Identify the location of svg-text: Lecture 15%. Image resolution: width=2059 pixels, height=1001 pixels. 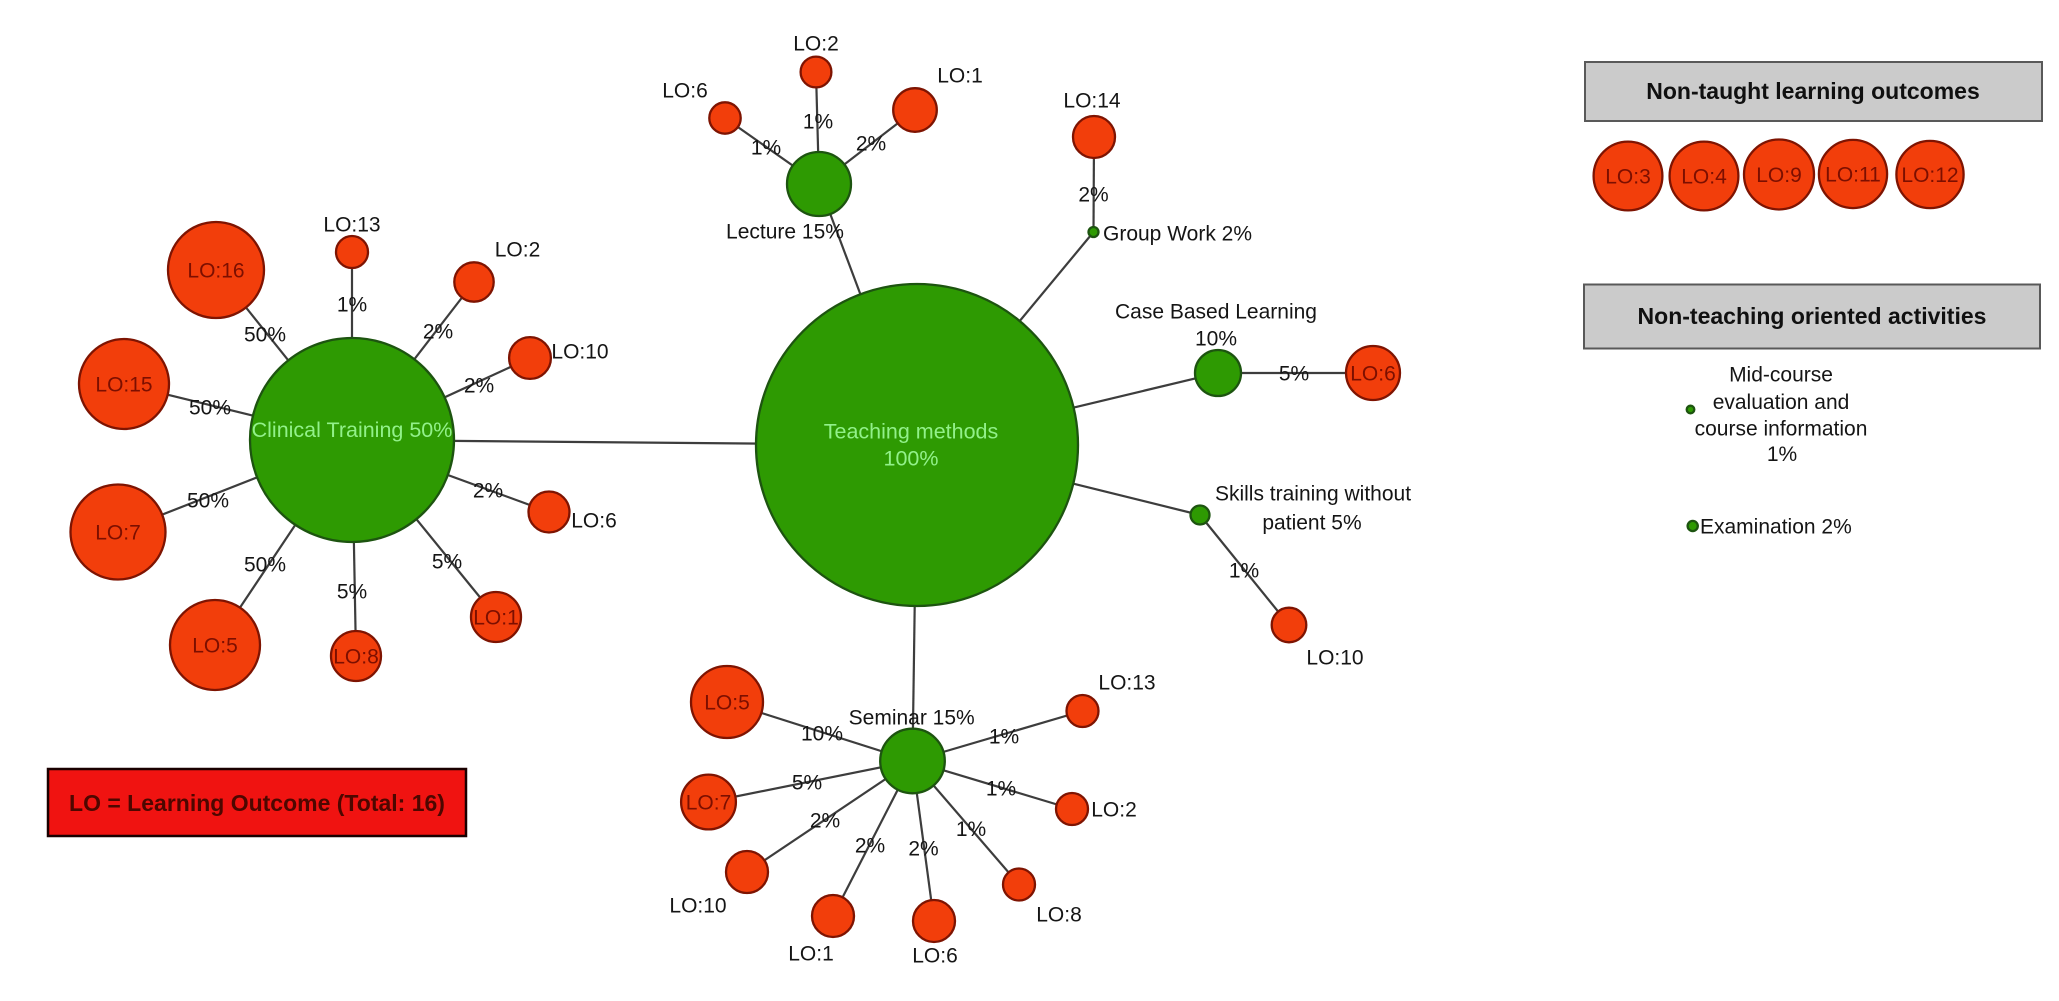
(785, 231).